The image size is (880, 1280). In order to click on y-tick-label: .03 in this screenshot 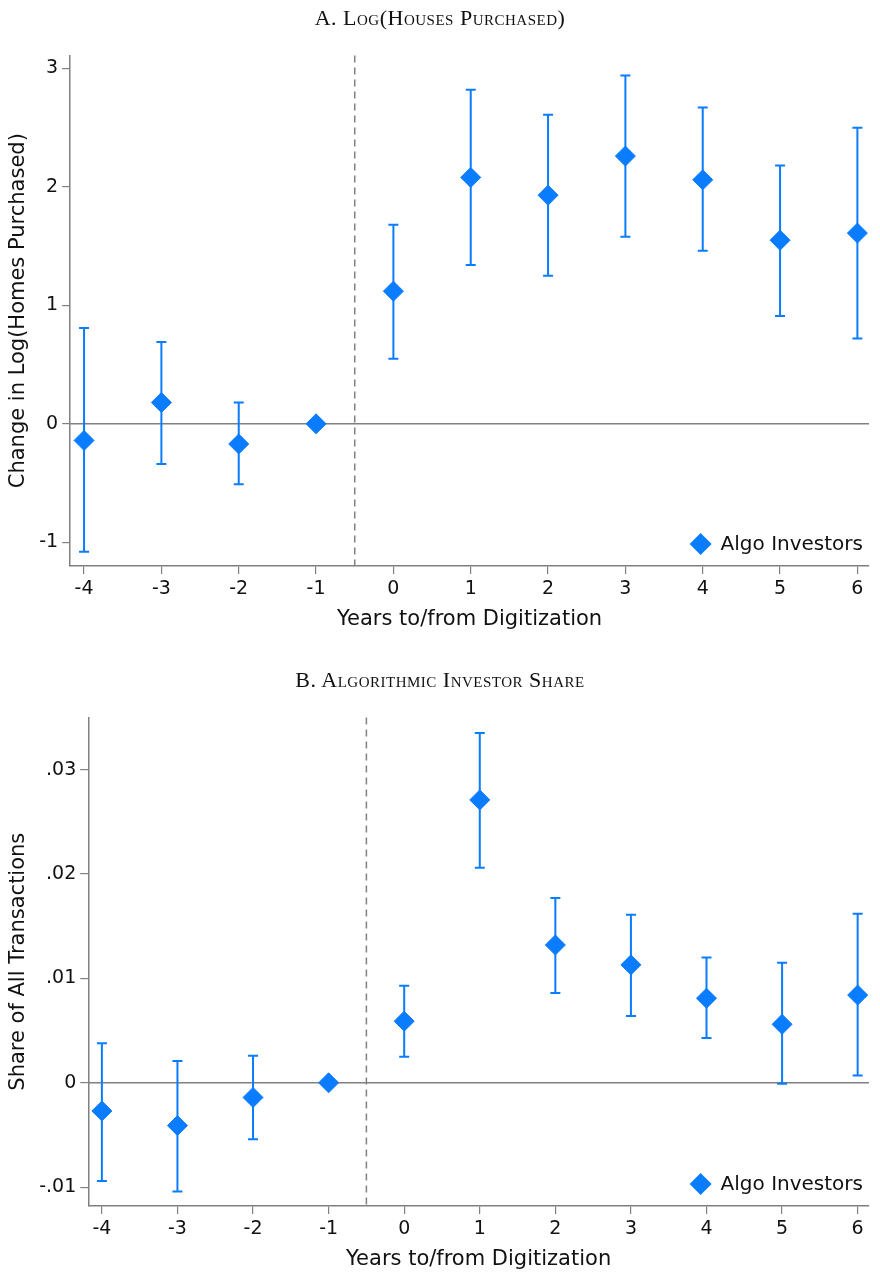, I will do `click(61, 767)`.